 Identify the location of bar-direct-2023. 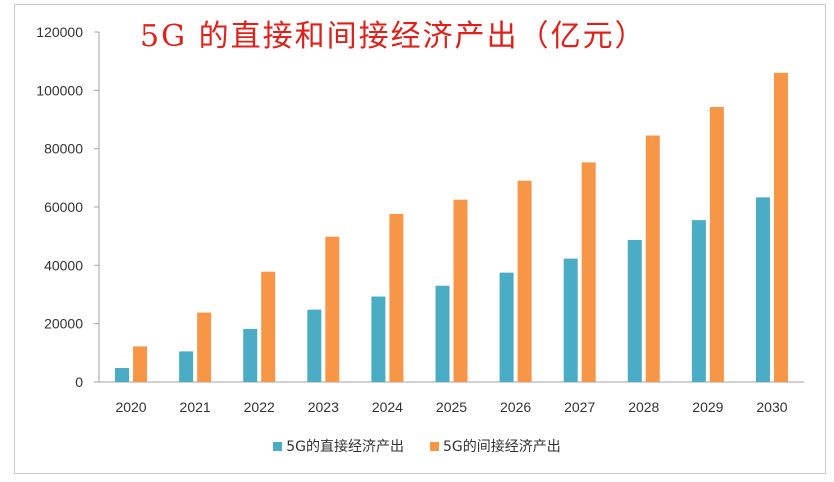
(314, 345).